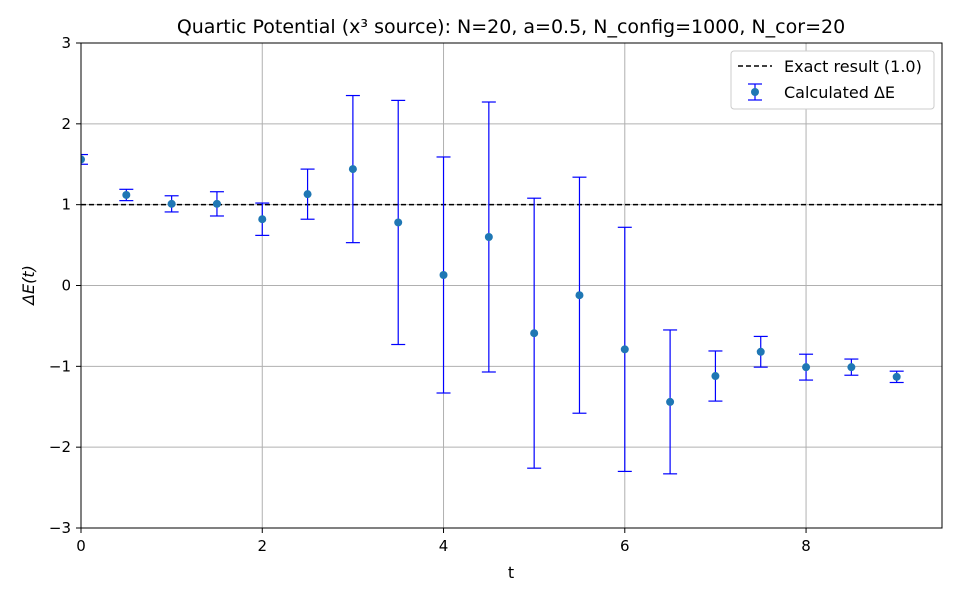 This screenshot has width=960, height=600. I want to click on x-tick-label: 8, so click(806, 546).